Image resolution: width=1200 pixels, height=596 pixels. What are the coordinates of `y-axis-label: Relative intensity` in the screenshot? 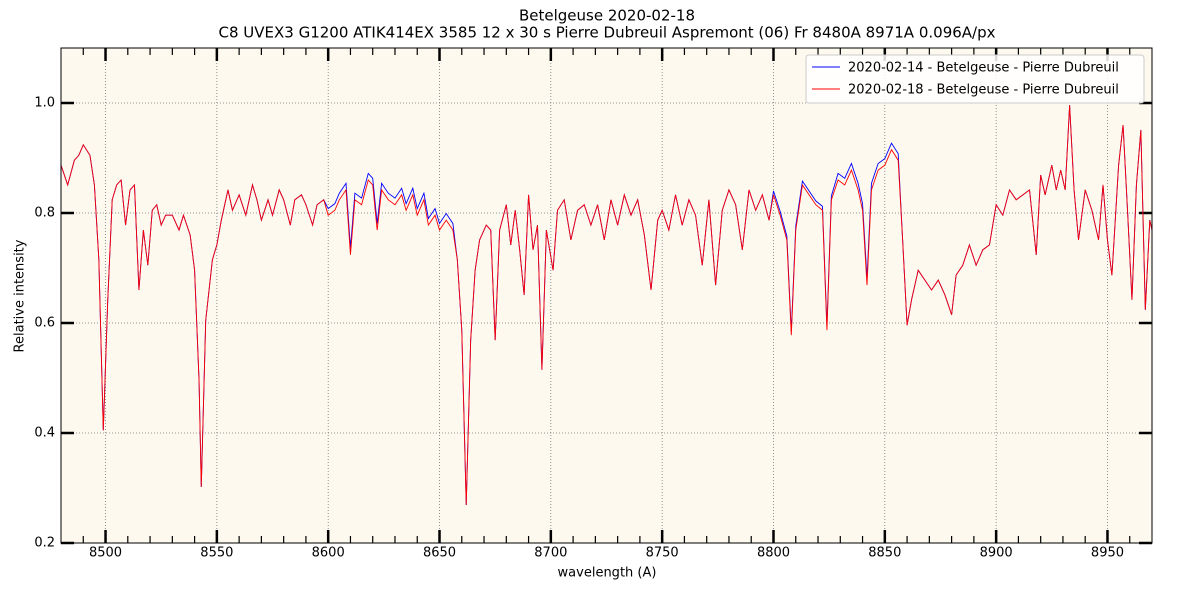 It's located at (20, 295).